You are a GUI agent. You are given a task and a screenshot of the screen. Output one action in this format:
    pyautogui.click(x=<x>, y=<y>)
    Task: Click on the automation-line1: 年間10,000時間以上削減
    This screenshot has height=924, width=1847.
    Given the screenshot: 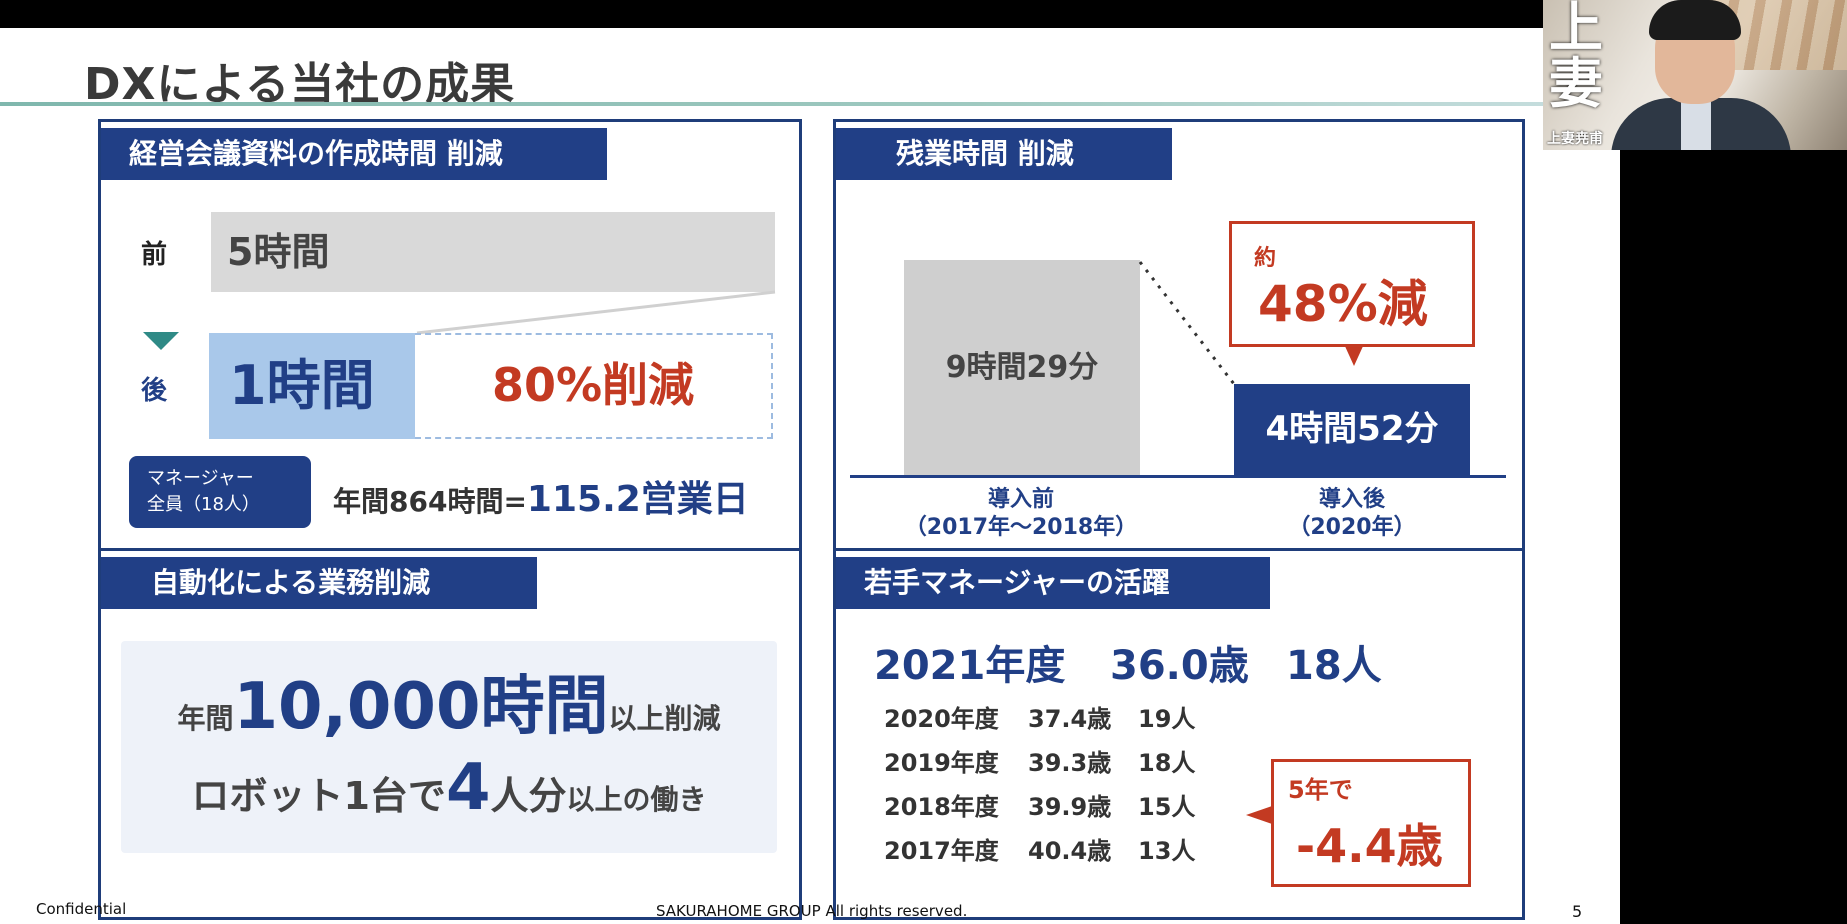 What is the action you would take?
    pyautogui.click(x=449, y=701)
    